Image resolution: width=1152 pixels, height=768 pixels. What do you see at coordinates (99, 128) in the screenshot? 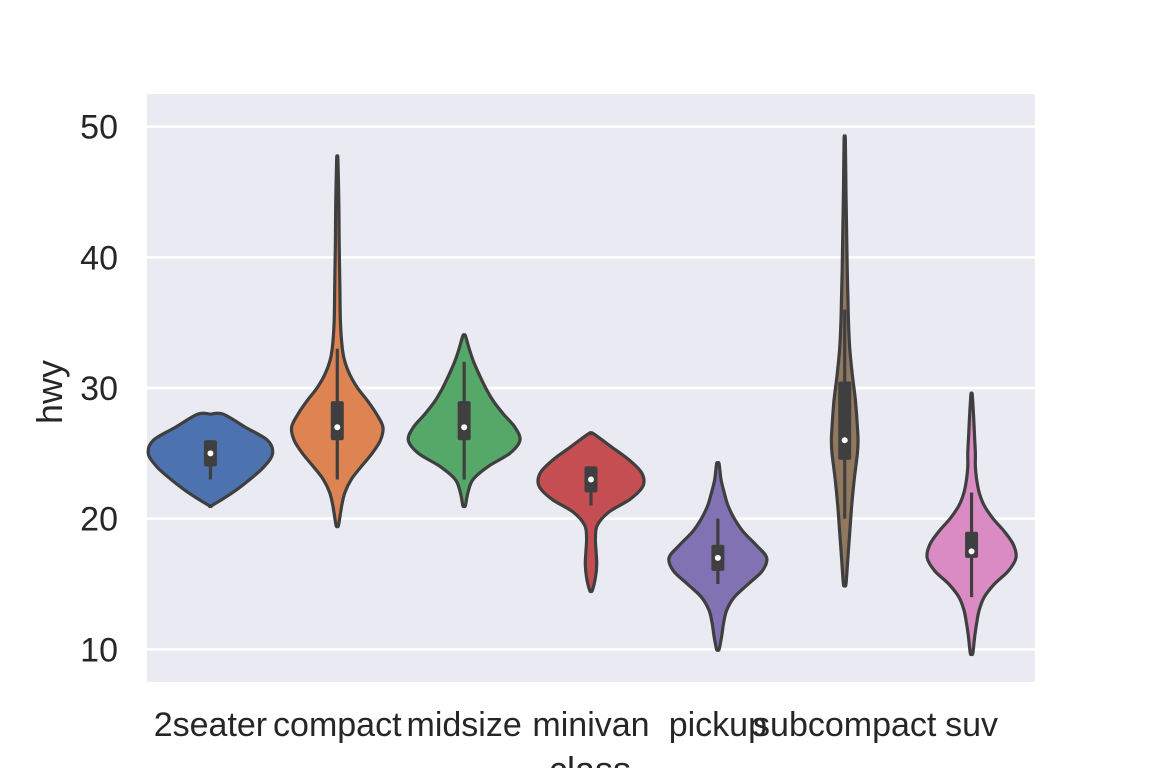
I see `y-tick-label: 50` at bounding box center [99, 128].